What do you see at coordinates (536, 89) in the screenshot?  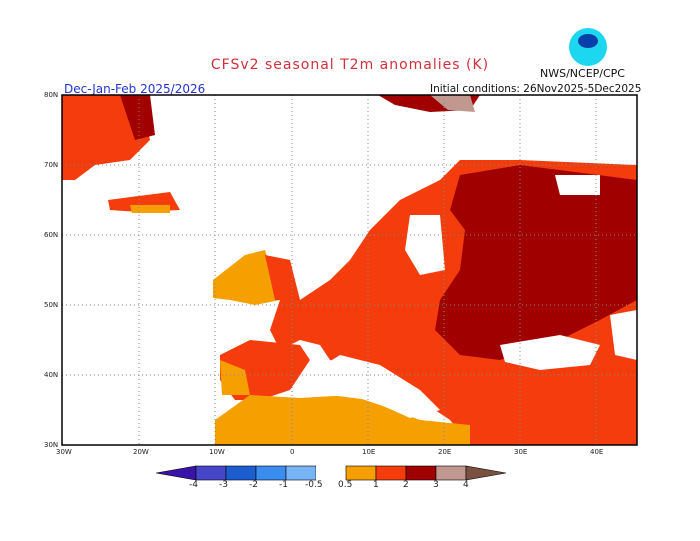 I see `initial-conditions-label: Initial conditions: 26Nov2025-5Dec2025` at bounding box center [536, 89].